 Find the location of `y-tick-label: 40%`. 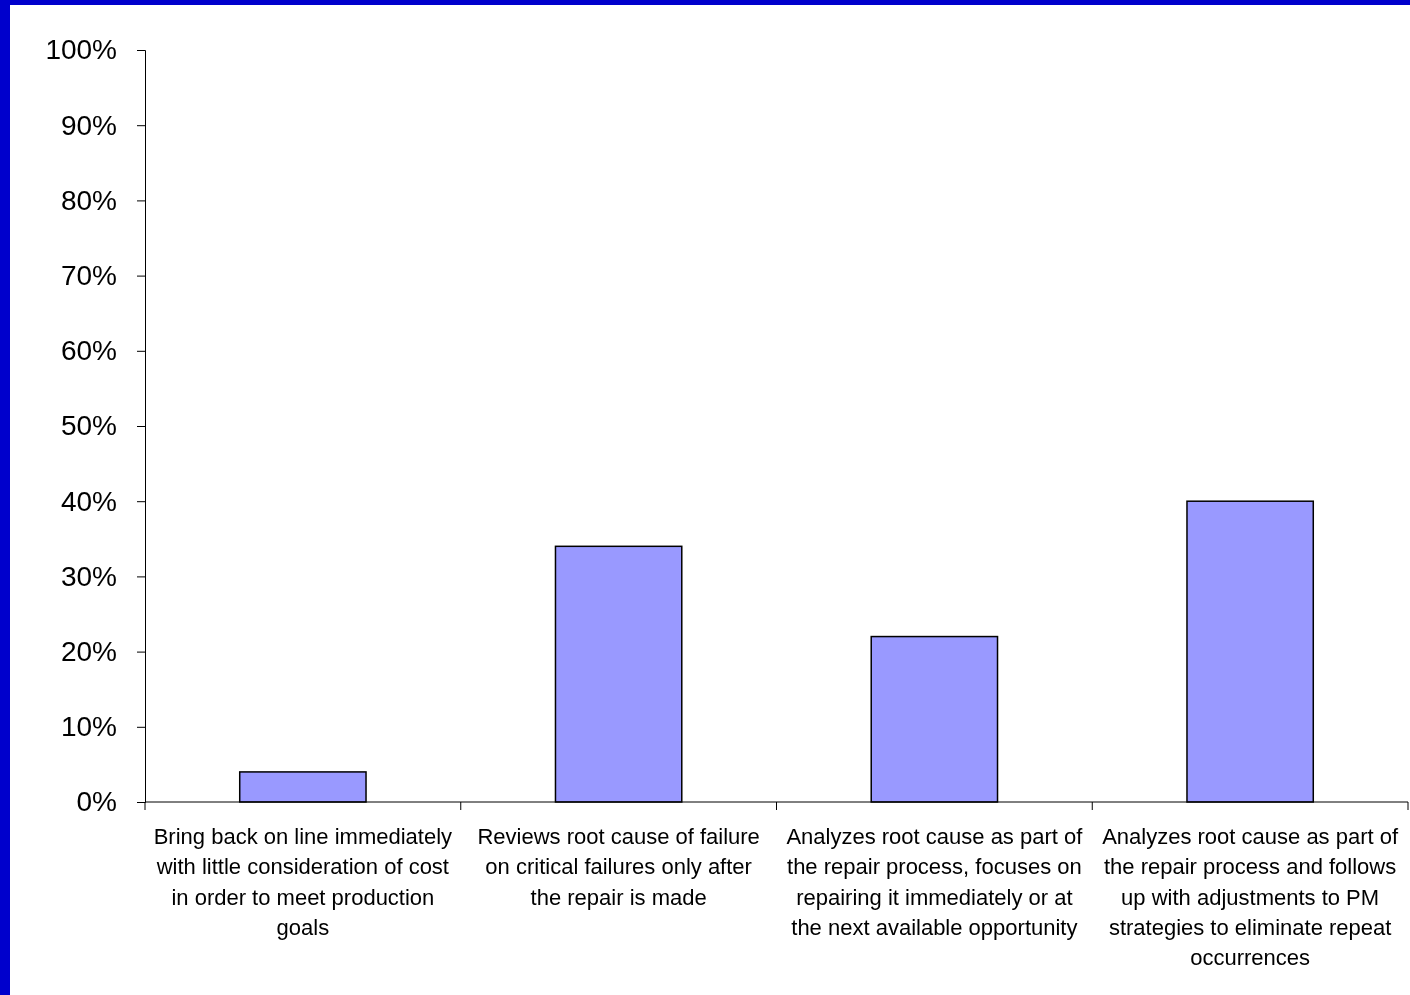

y-tick-label: 40% is located at coordinates (88, 501).